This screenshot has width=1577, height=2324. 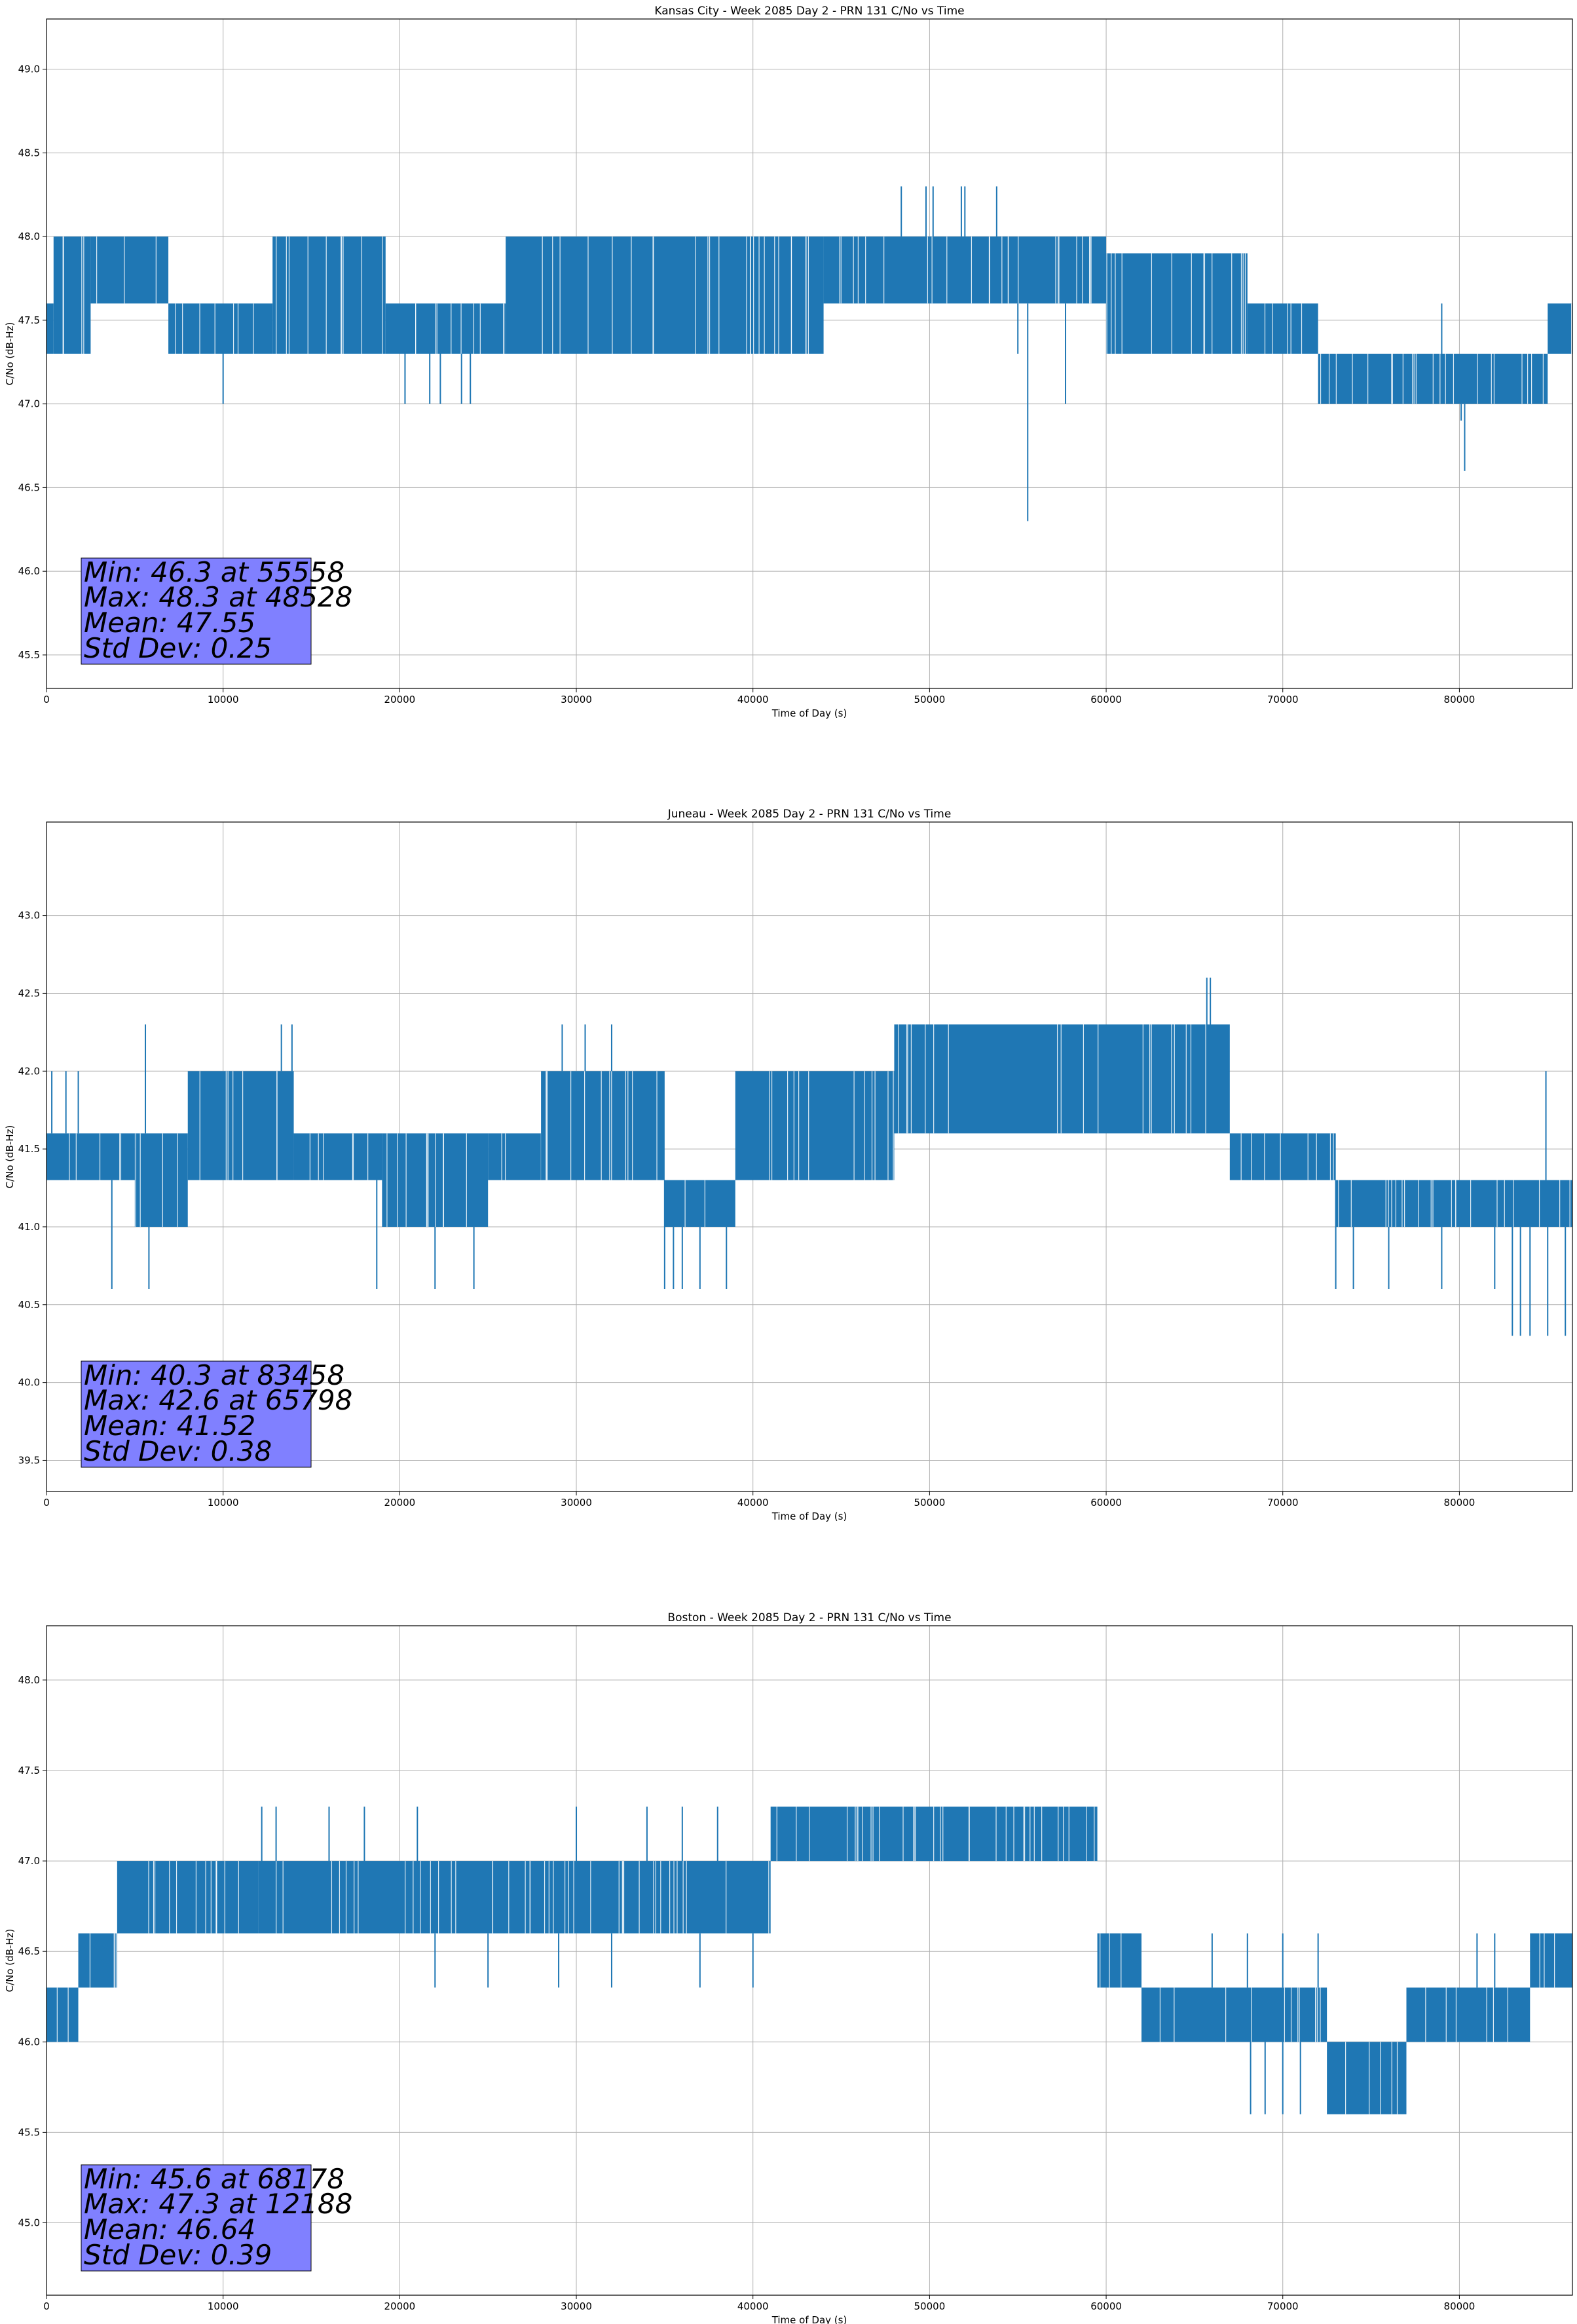 What do you see at coordinates (29, 1149) in the screenshot?
I see `y-tick-label: 41.5` at bounding box center [29, 1149].